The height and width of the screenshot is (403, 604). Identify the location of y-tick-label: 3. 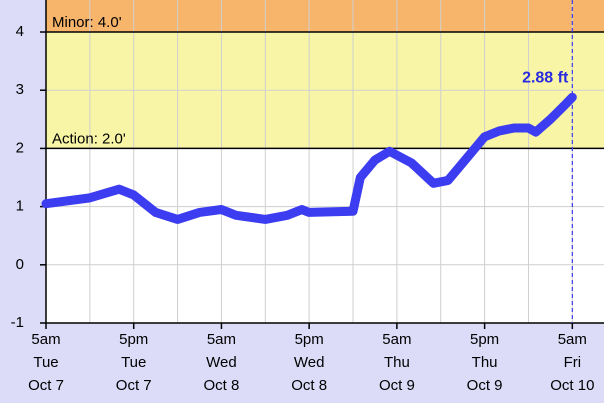
(20, 89).